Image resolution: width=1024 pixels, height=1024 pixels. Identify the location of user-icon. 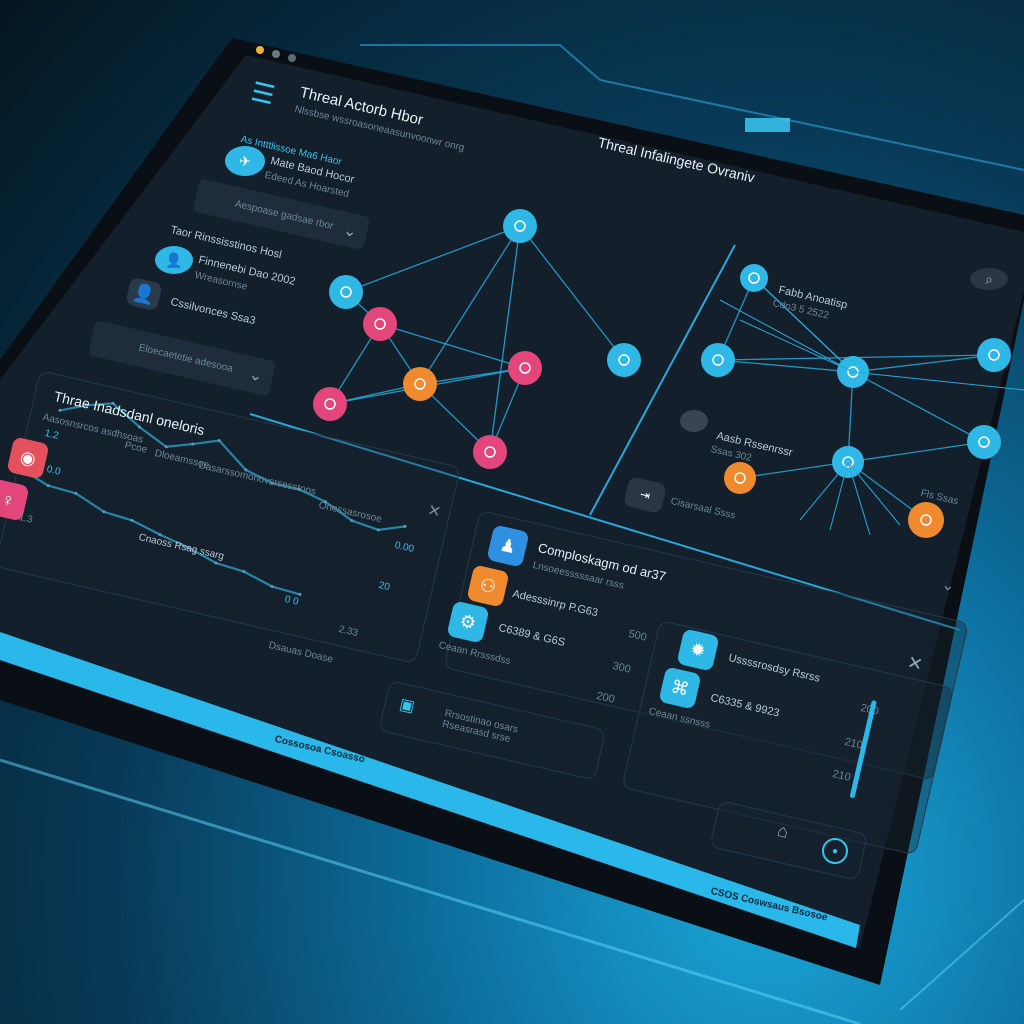
(330, 404).